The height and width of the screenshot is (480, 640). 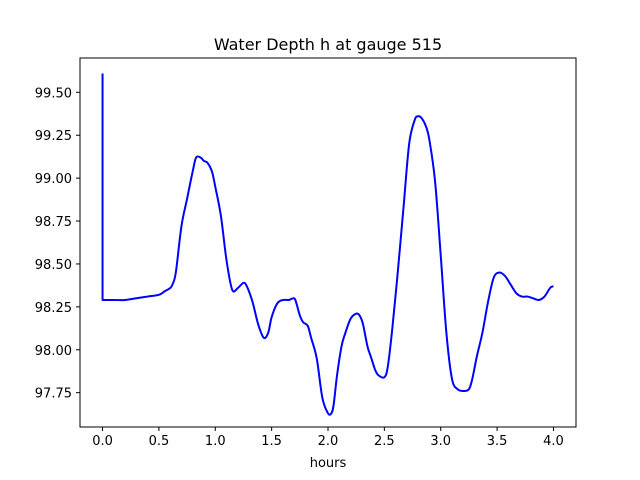 I want to click on y-tick-label: 98.00, so click(x=53, y=351).